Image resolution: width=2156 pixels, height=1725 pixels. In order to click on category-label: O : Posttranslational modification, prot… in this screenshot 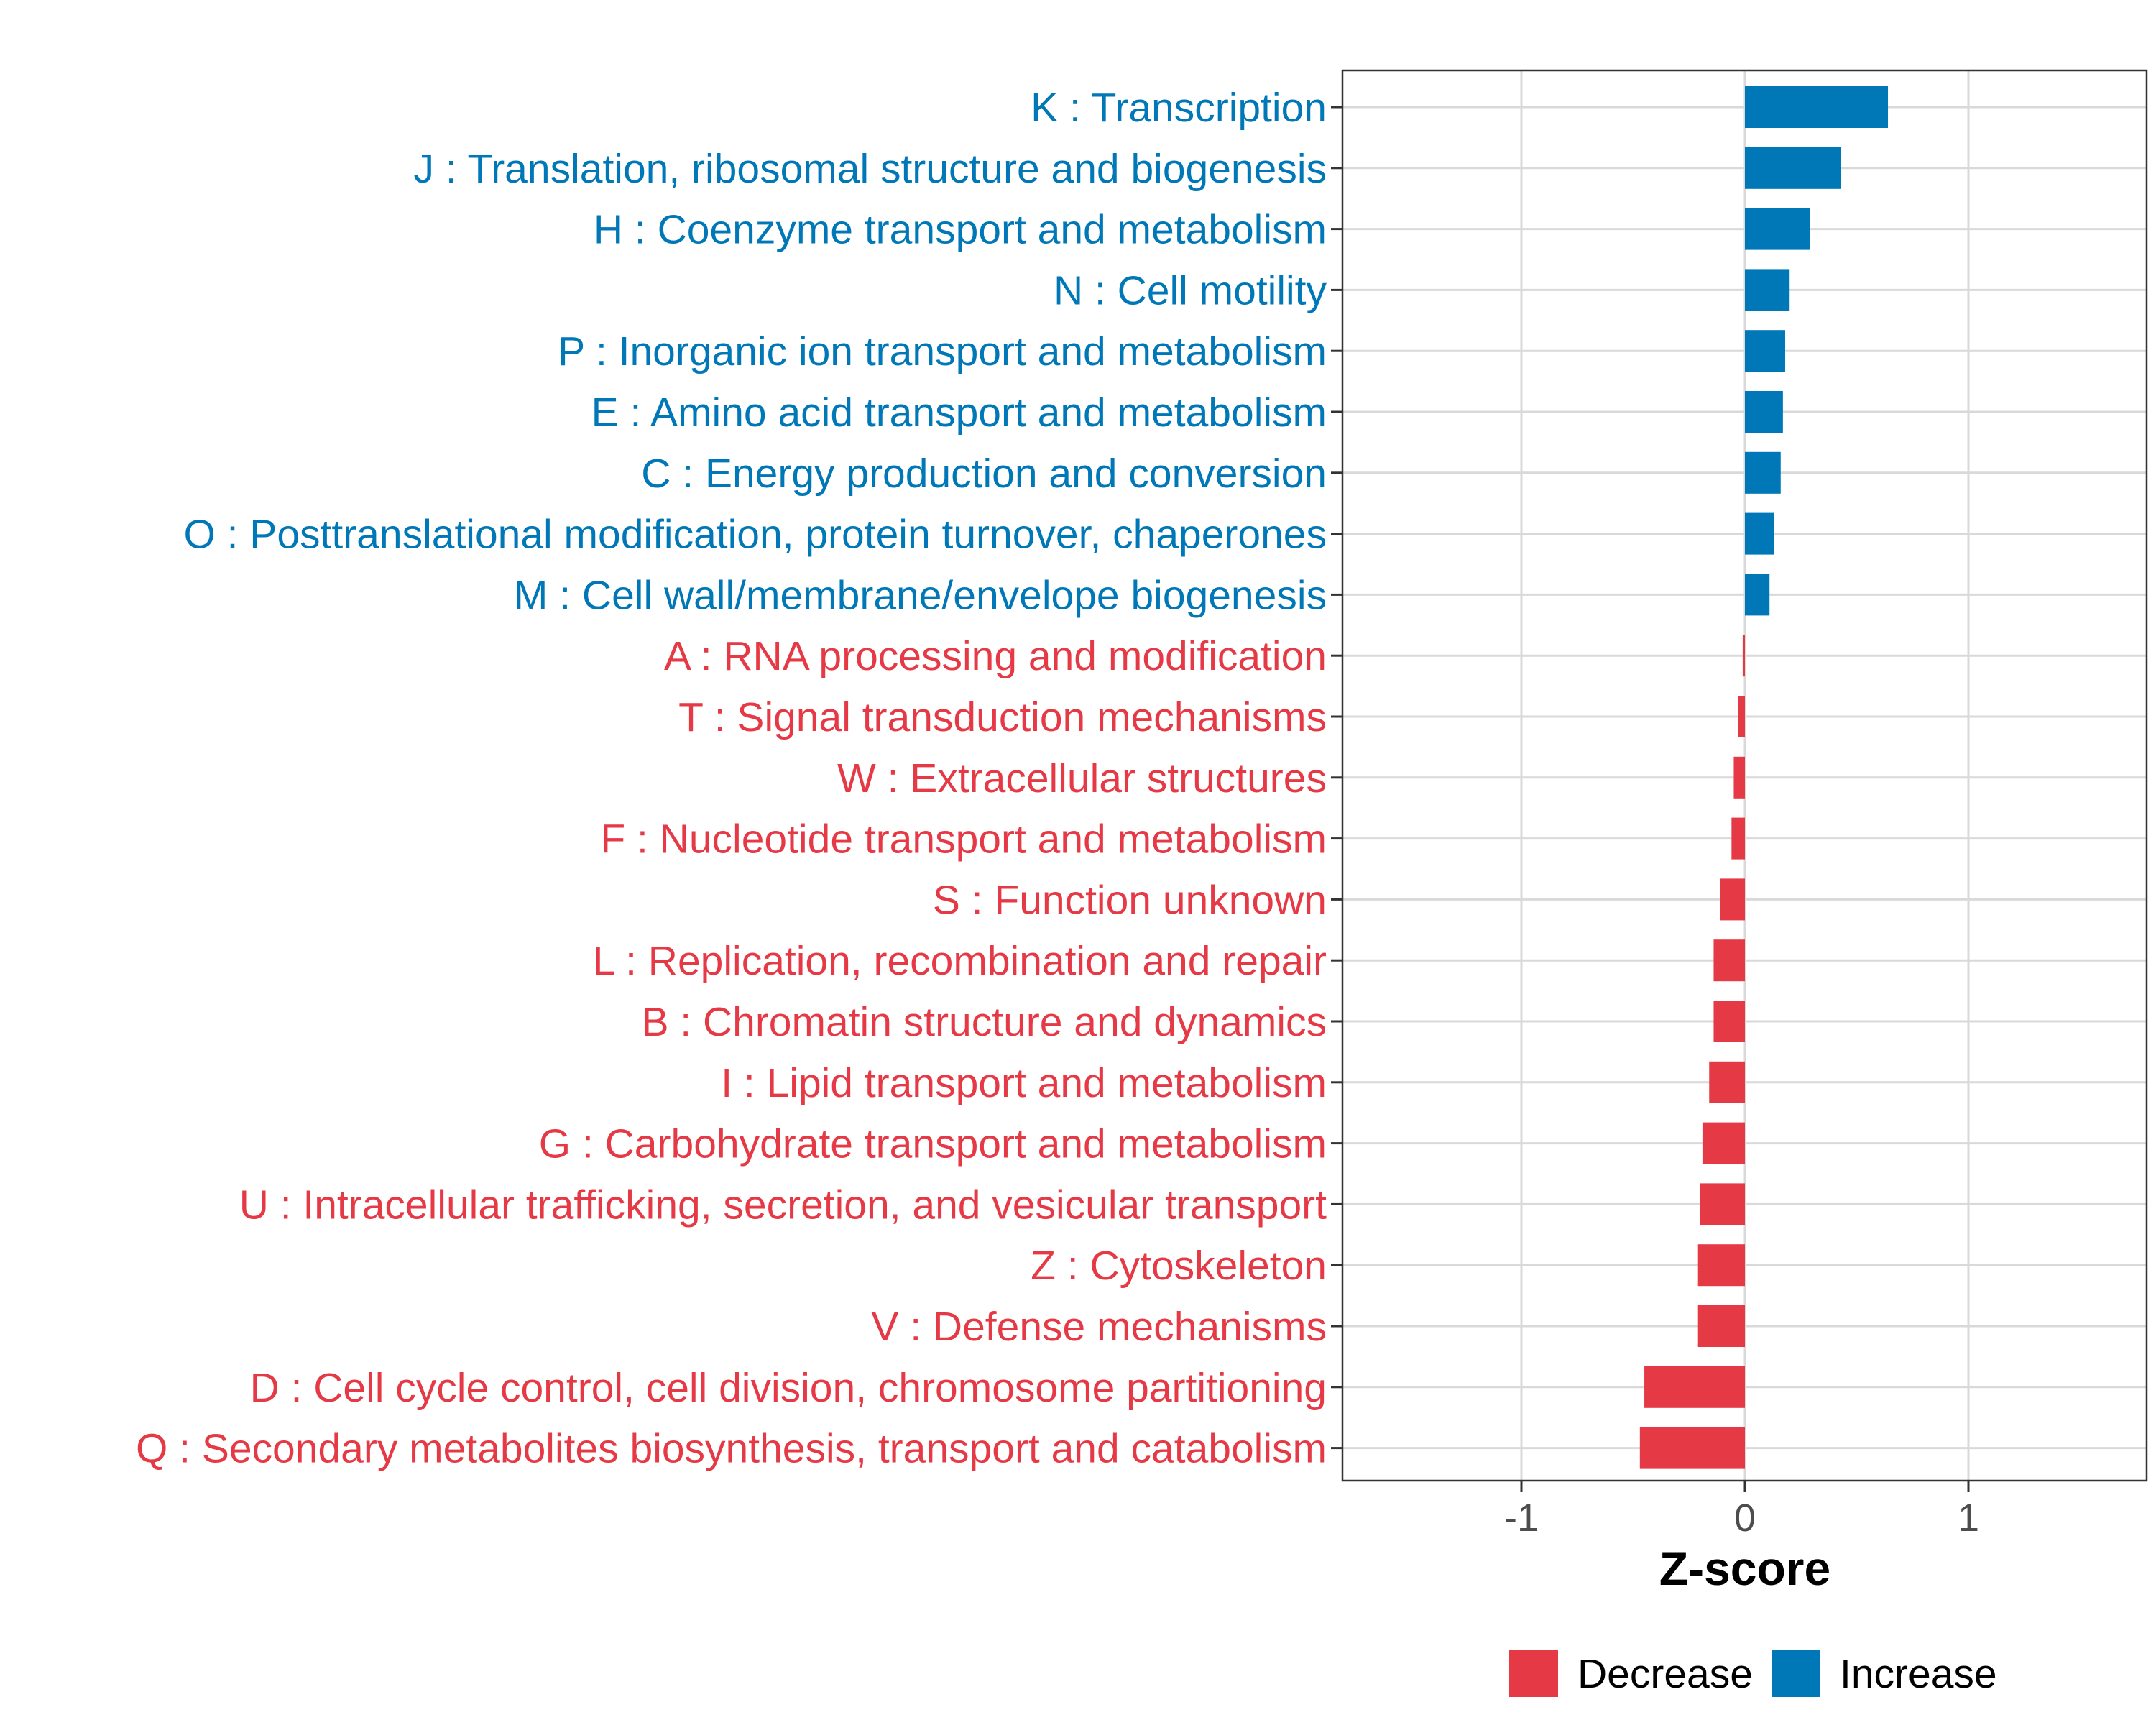, I will do `click(755, 535)`.